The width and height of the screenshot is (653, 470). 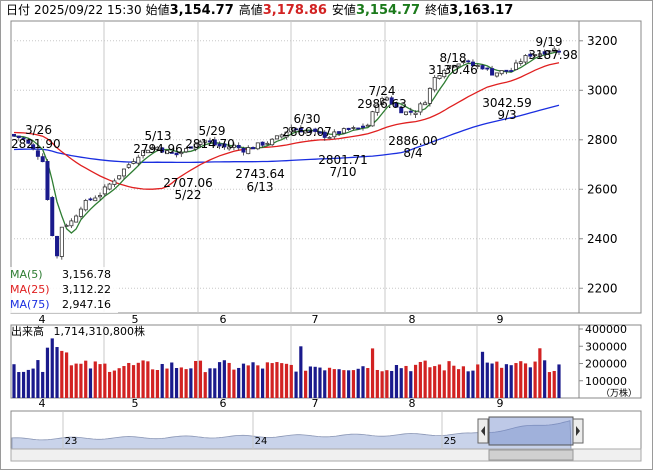 What do you see at coordinates (188, 195) in the screenshot?
I see `annotation-date: 5/22` at bounding box center [188, 195].